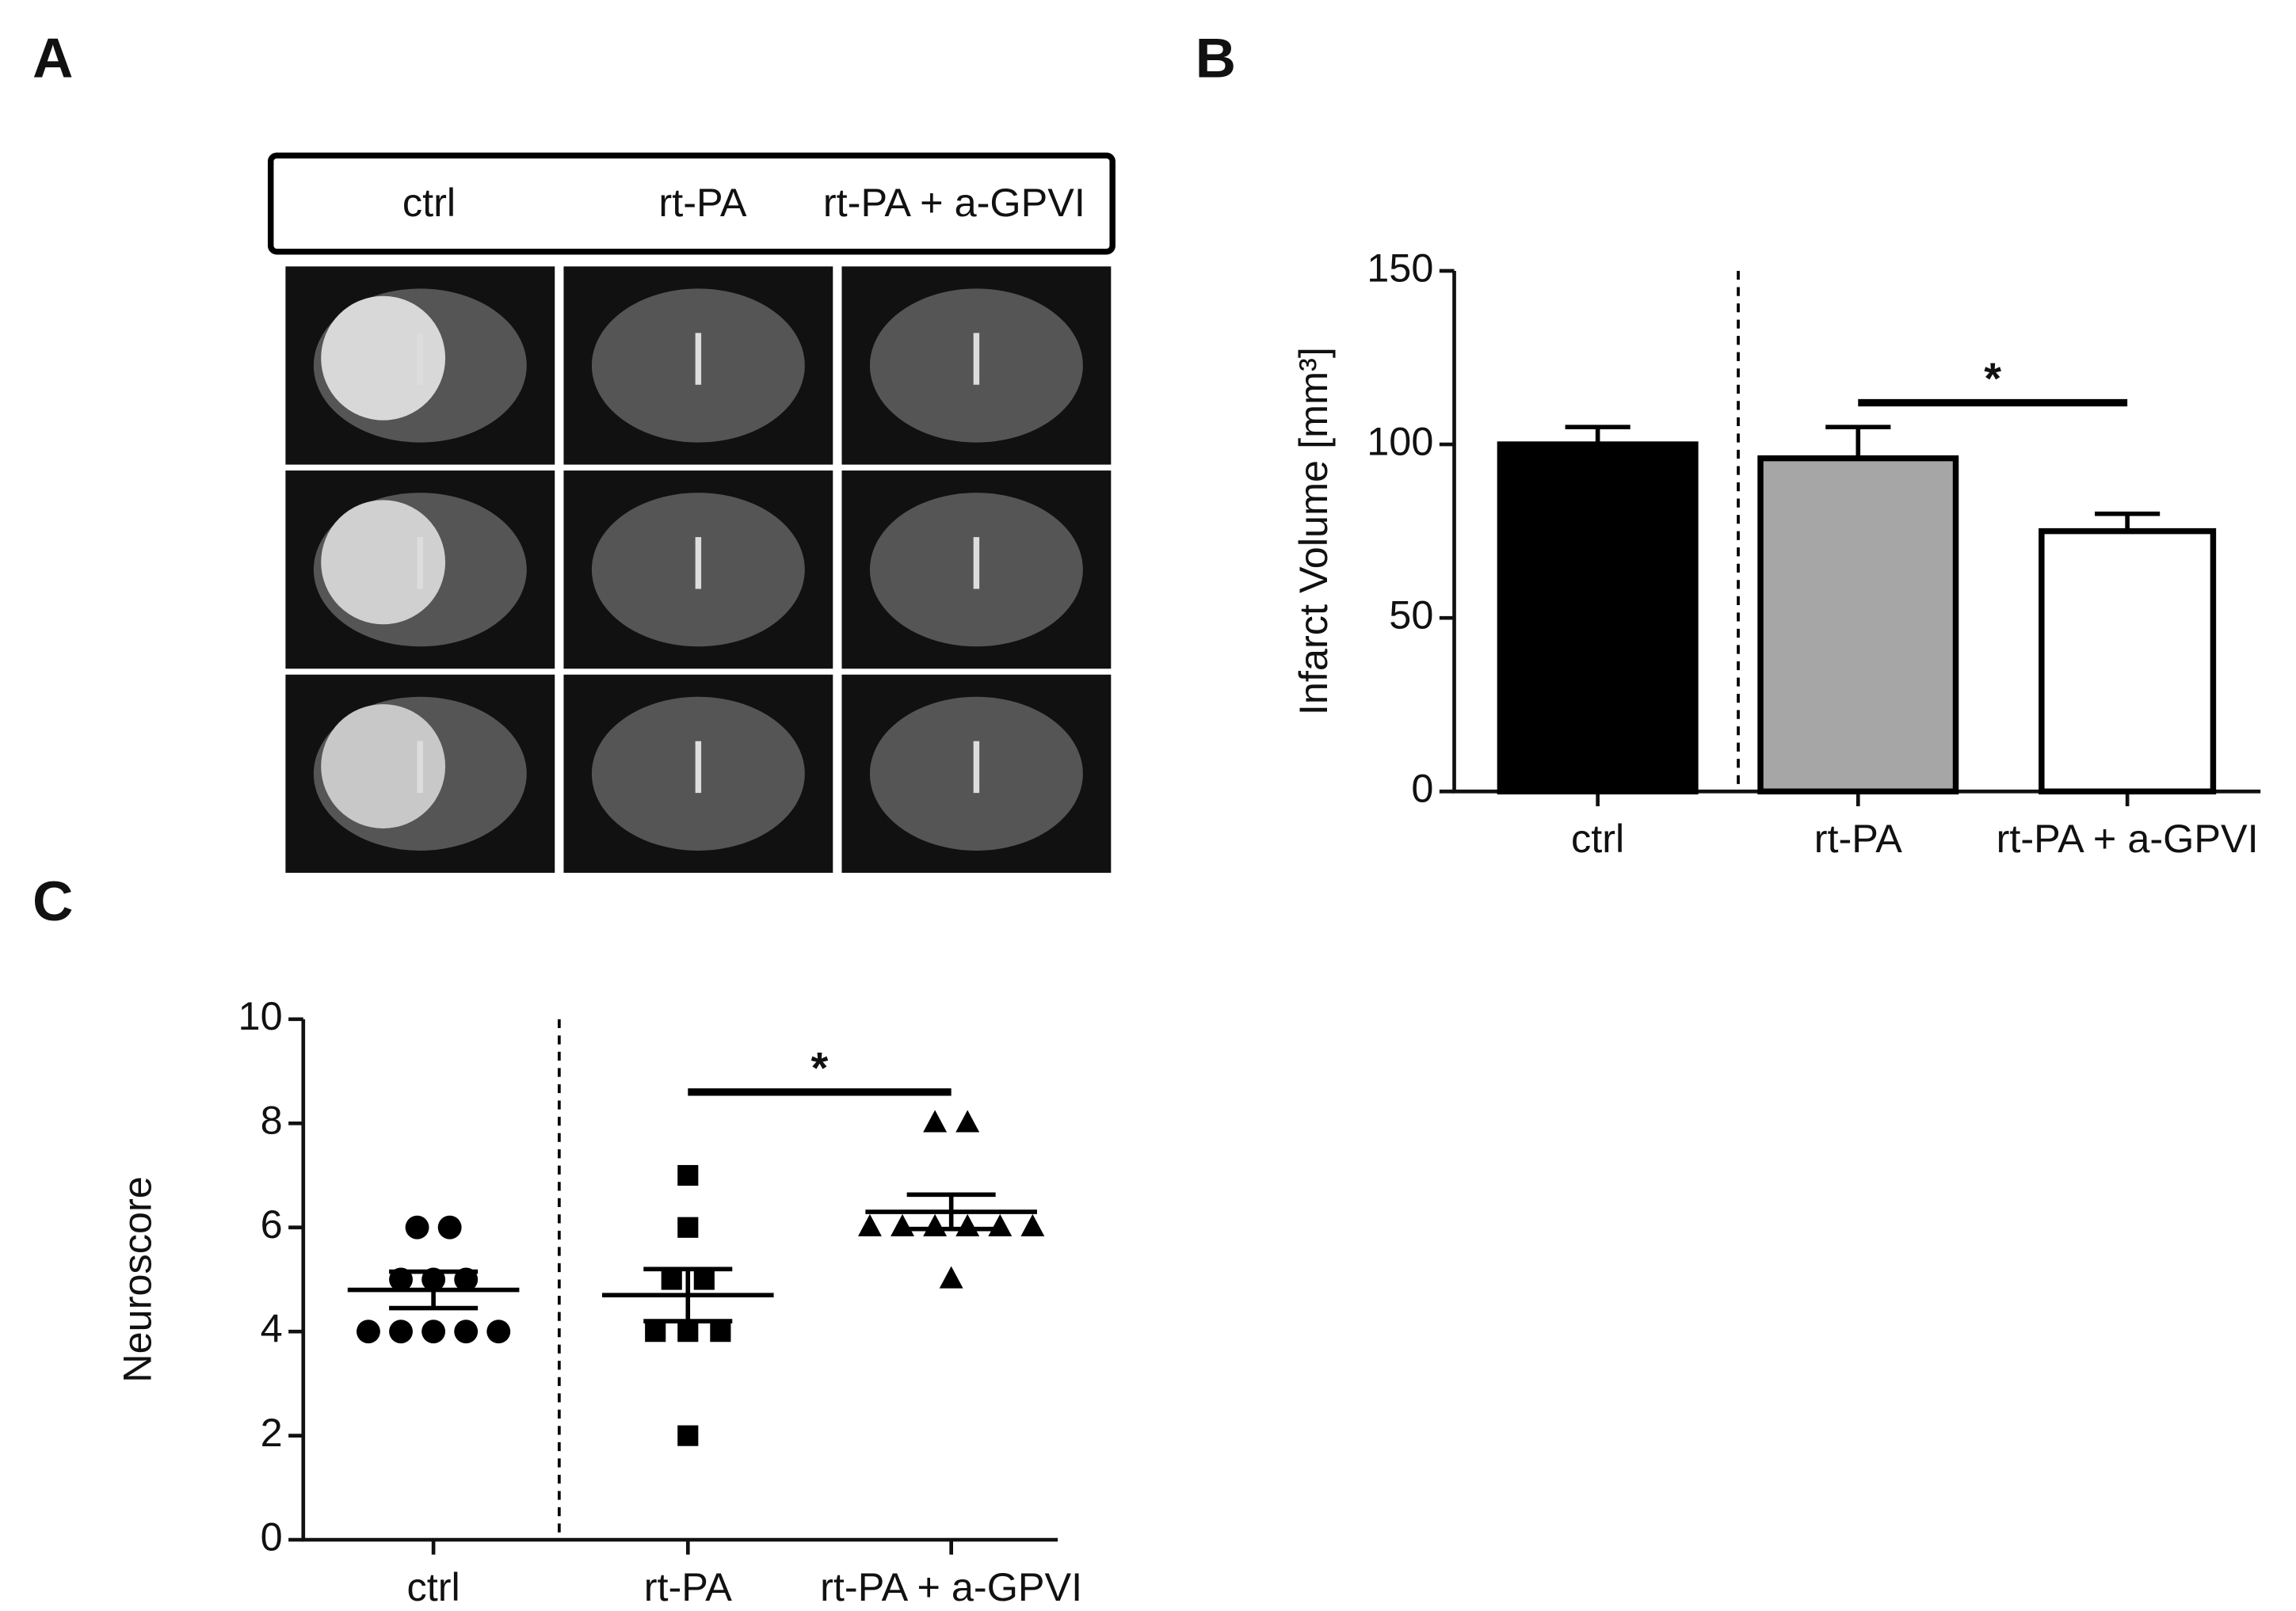 Image resolution: width=2296 pixels, height=1611 pixels. Describe the element at coordinates (1216, 58) in the screenshot. I see `panel-label: B` at that location.